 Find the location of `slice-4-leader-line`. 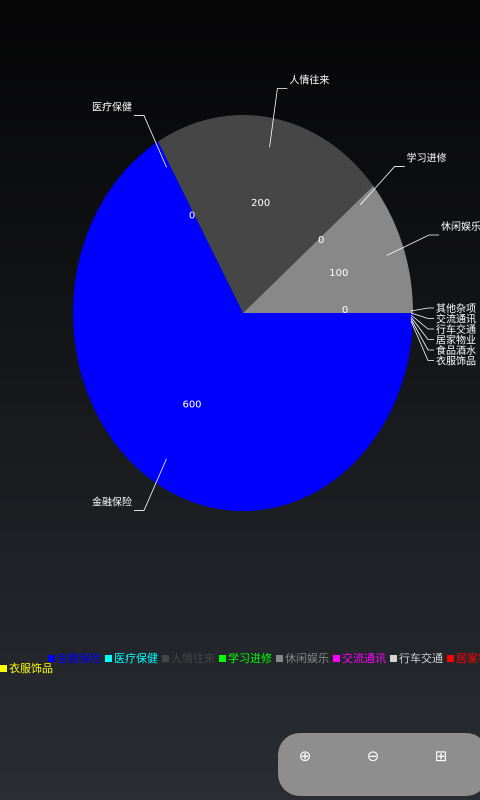

slice-4-leader-line is located at coordinates (413, 245).